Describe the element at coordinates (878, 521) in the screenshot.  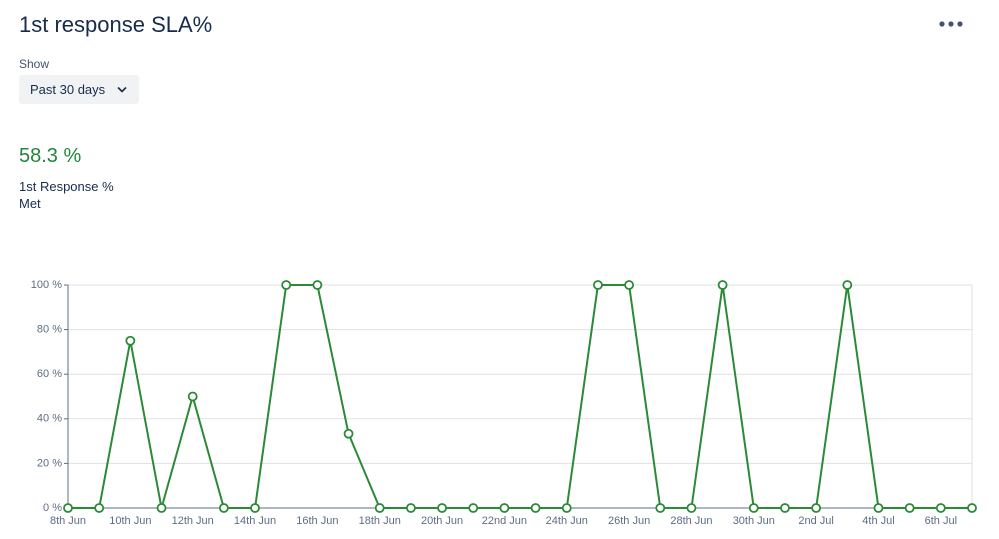
I see `x-tick-label: 4th Jul` at that location.